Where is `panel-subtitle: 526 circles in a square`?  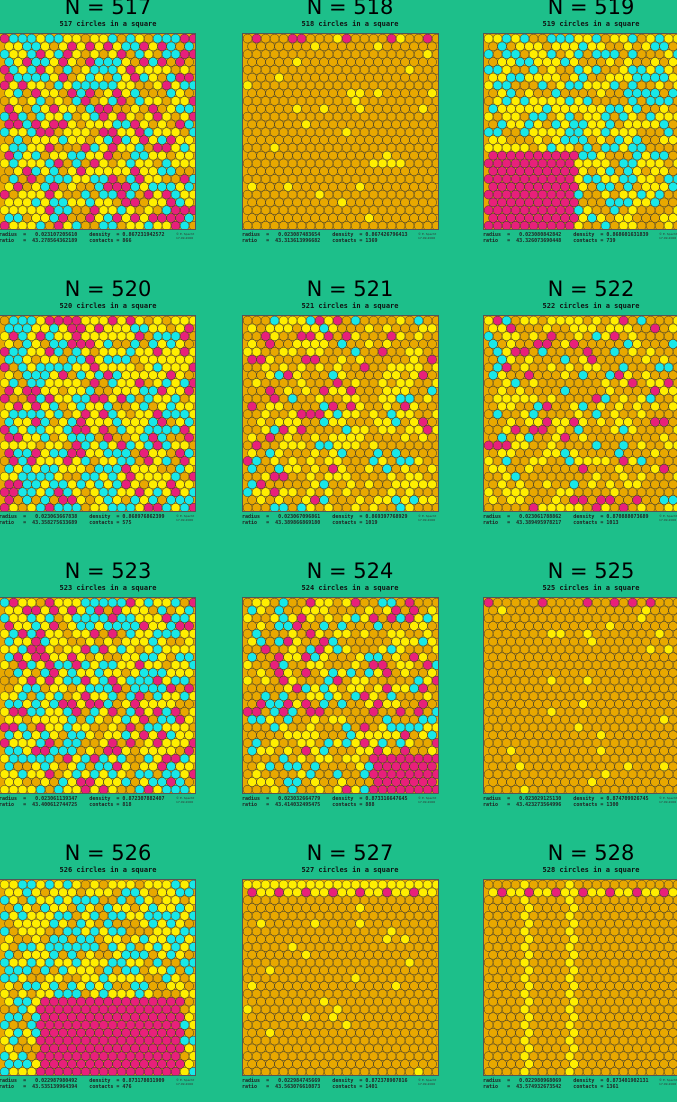 panel-subtitle: 526 circles in a square is located at coordinates (109, 870).